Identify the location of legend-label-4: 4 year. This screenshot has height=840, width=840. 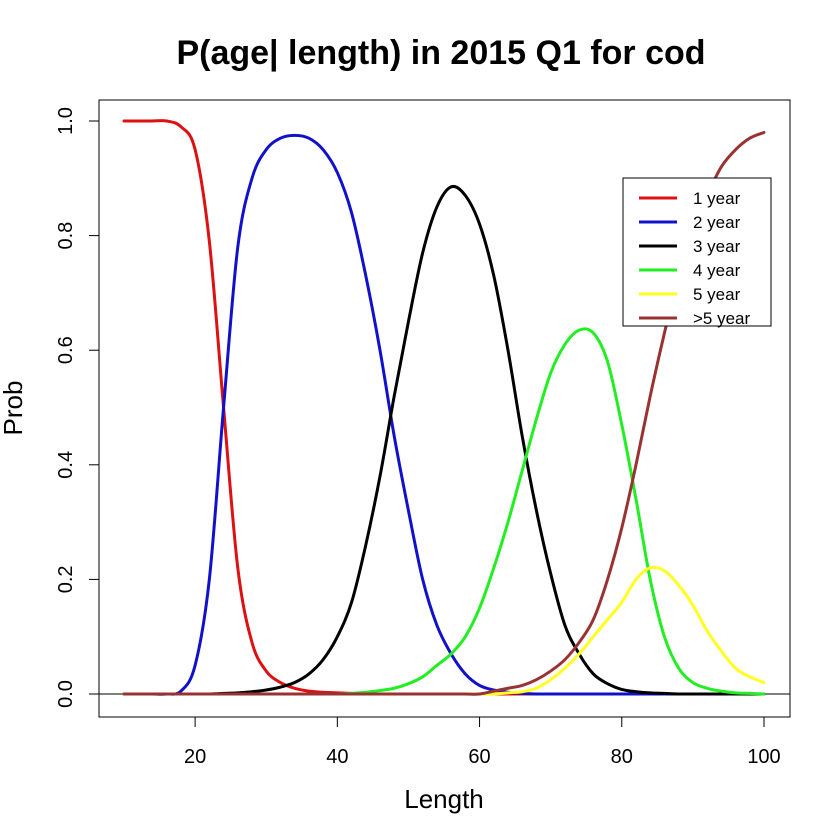
(717, 270).